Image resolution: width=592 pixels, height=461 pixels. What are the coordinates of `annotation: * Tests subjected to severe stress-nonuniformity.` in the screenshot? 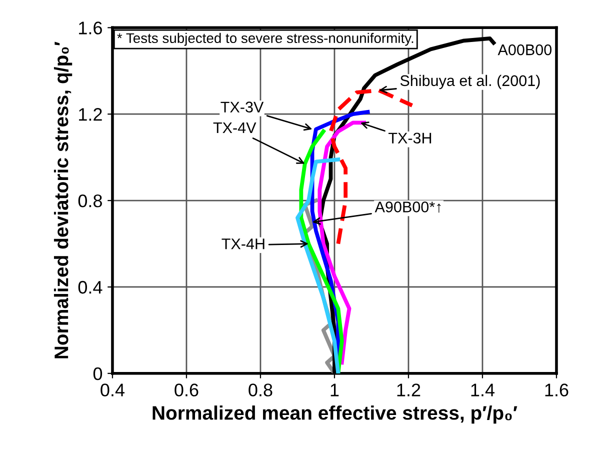 It's located at (265, 39).